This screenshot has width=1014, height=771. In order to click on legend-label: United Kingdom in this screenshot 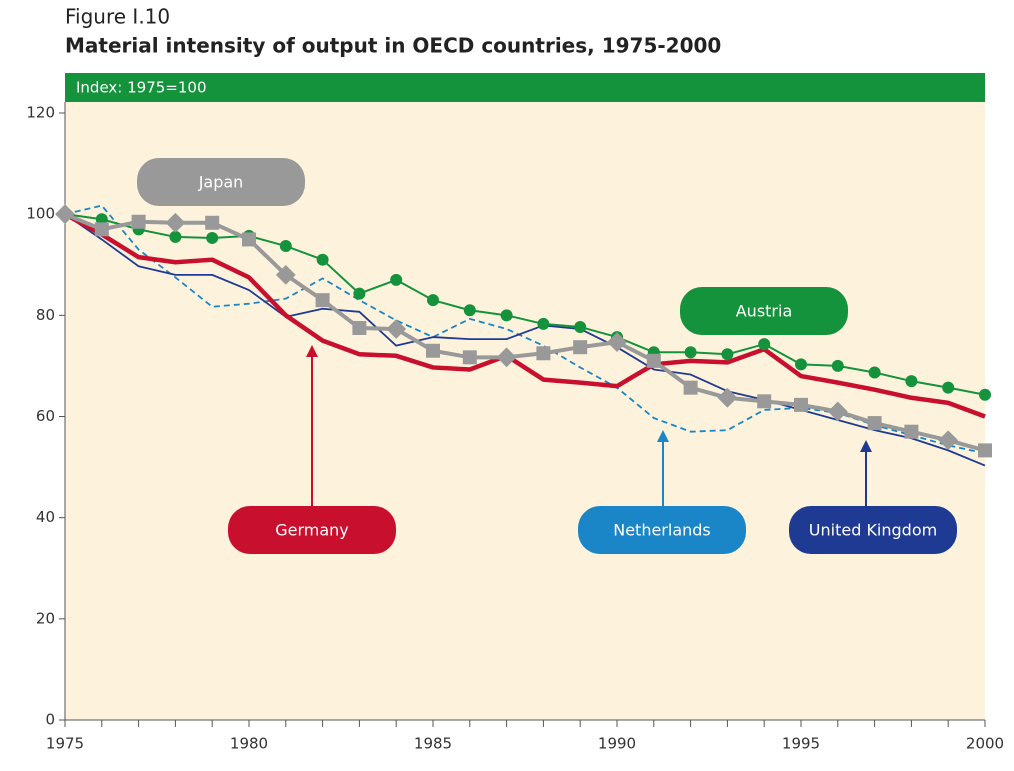, I will do `click(873, 530)`.